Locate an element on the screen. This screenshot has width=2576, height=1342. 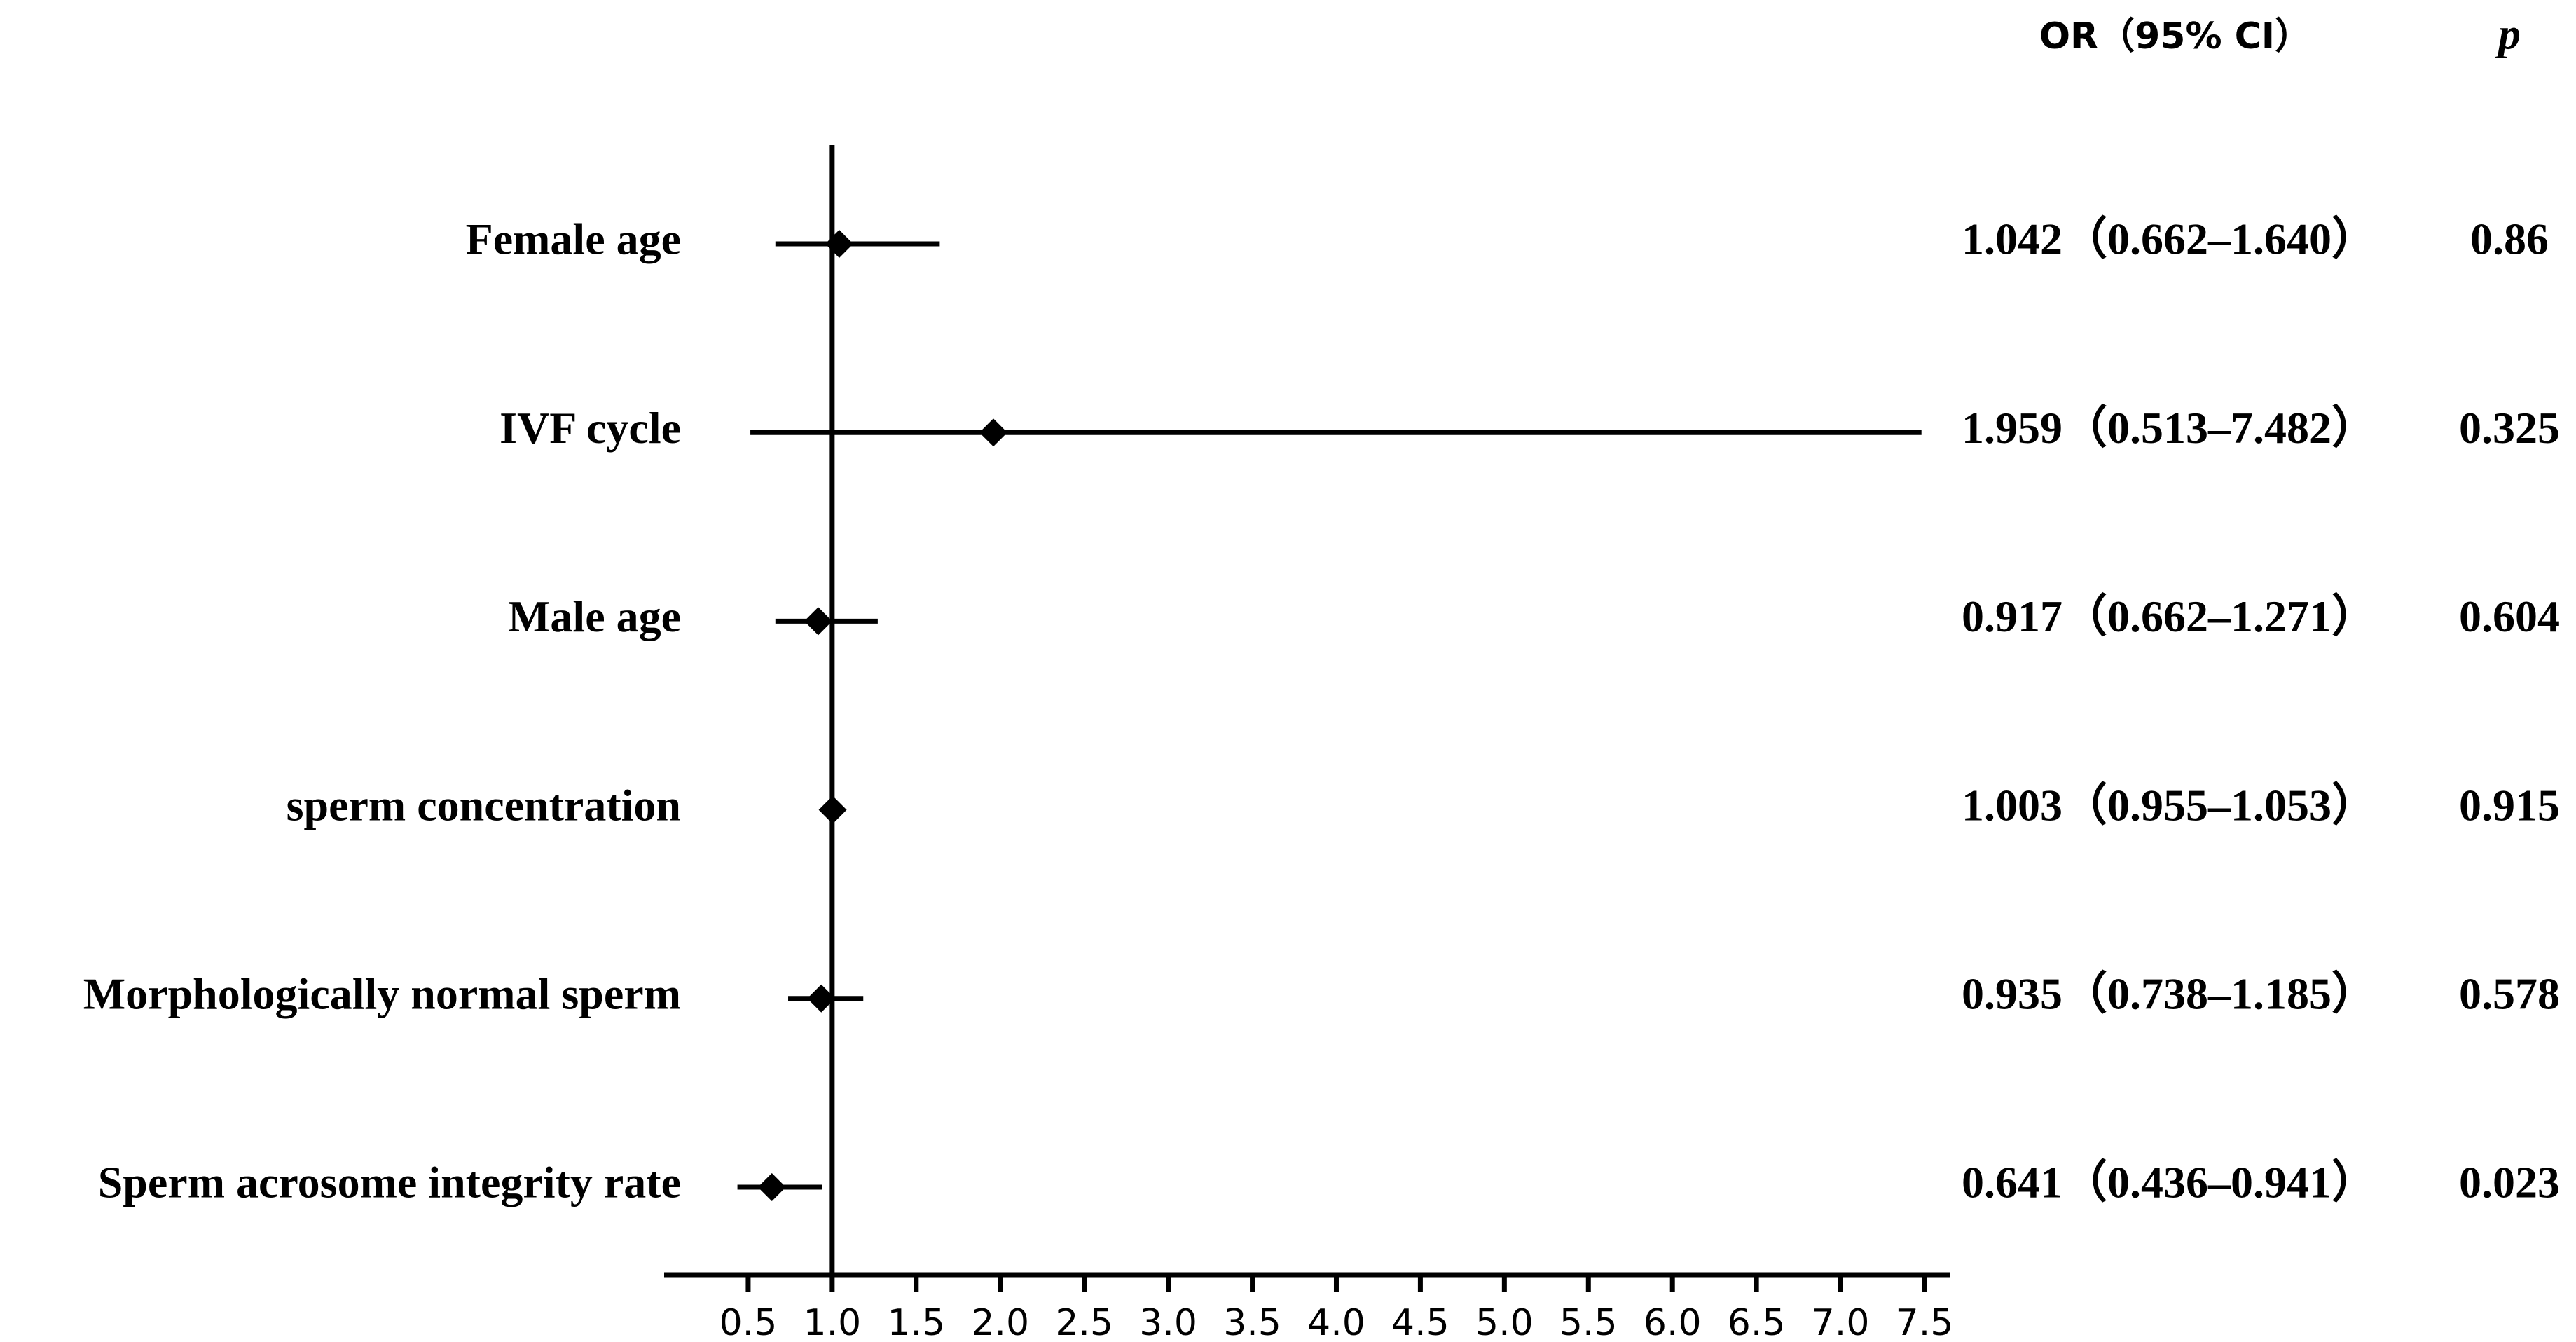
estimate-label: 0.935（0.738–1.185） is located at coordinates (2169, 993).